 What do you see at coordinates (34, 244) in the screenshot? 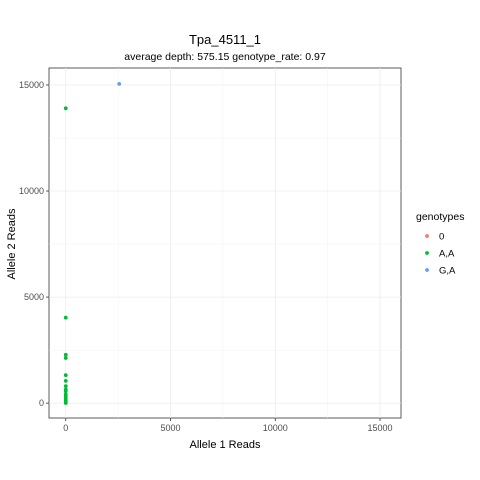
I see `y-axis-ticks: 0 5000 10000 15000` at bounding box center [34, 244].